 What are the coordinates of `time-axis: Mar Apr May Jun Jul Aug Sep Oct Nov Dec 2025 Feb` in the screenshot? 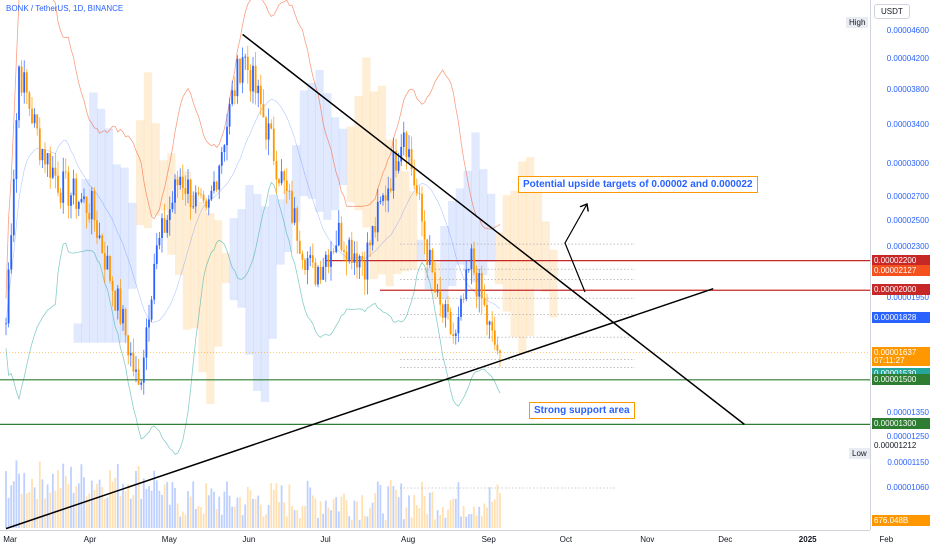 It's located at (446, 540).